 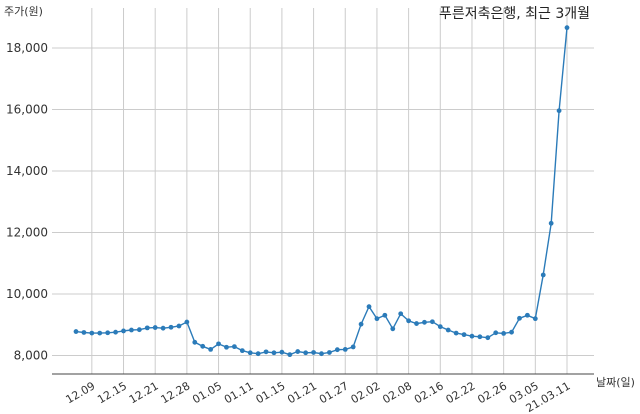 I want to click on y-tick-labels: 8,000 10,000 12,000 14,000 16,000 18,000, so click(x=27, y=202).